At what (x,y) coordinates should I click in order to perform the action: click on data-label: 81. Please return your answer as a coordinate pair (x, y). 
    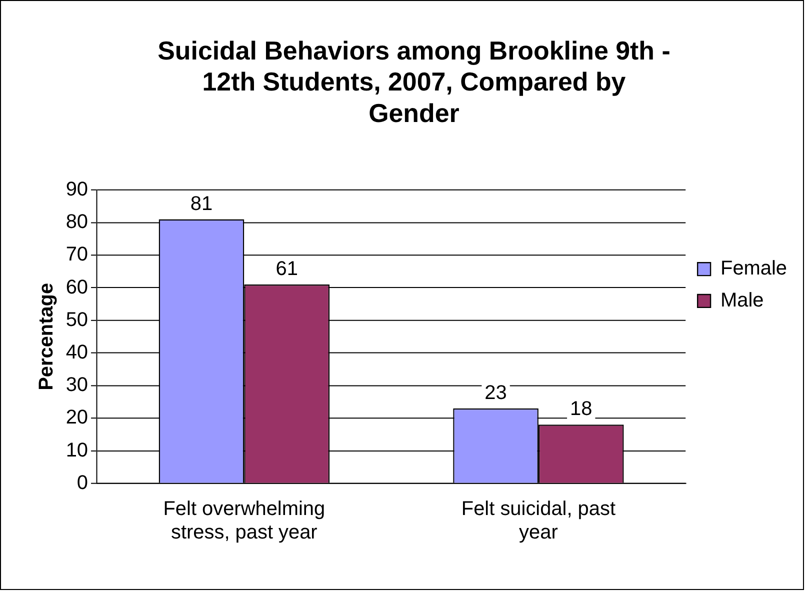
    Looking at the image, I should click on (201, 203).